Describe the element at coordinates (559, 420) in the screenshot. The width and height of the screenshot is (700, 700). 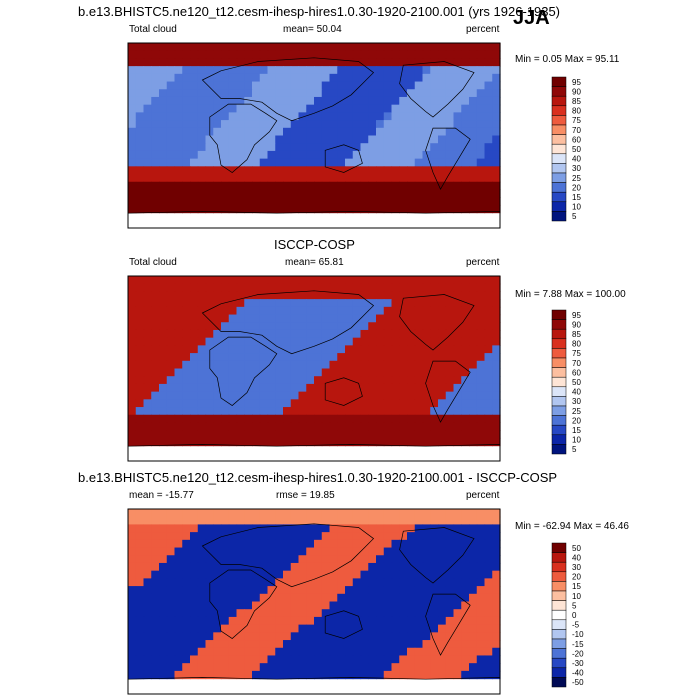
I see `colorbar-swatch` at that location.